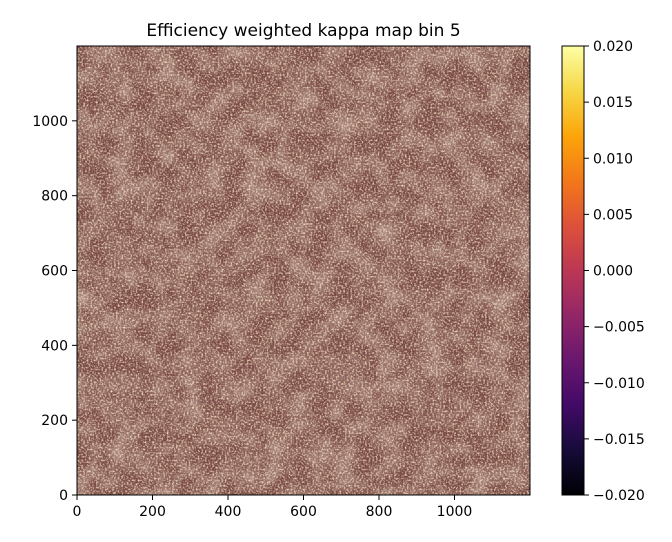  Describe the element at coordinates (613, 215) in the screenshot. I see `colorbar-tick-label: 0.005` at that location.